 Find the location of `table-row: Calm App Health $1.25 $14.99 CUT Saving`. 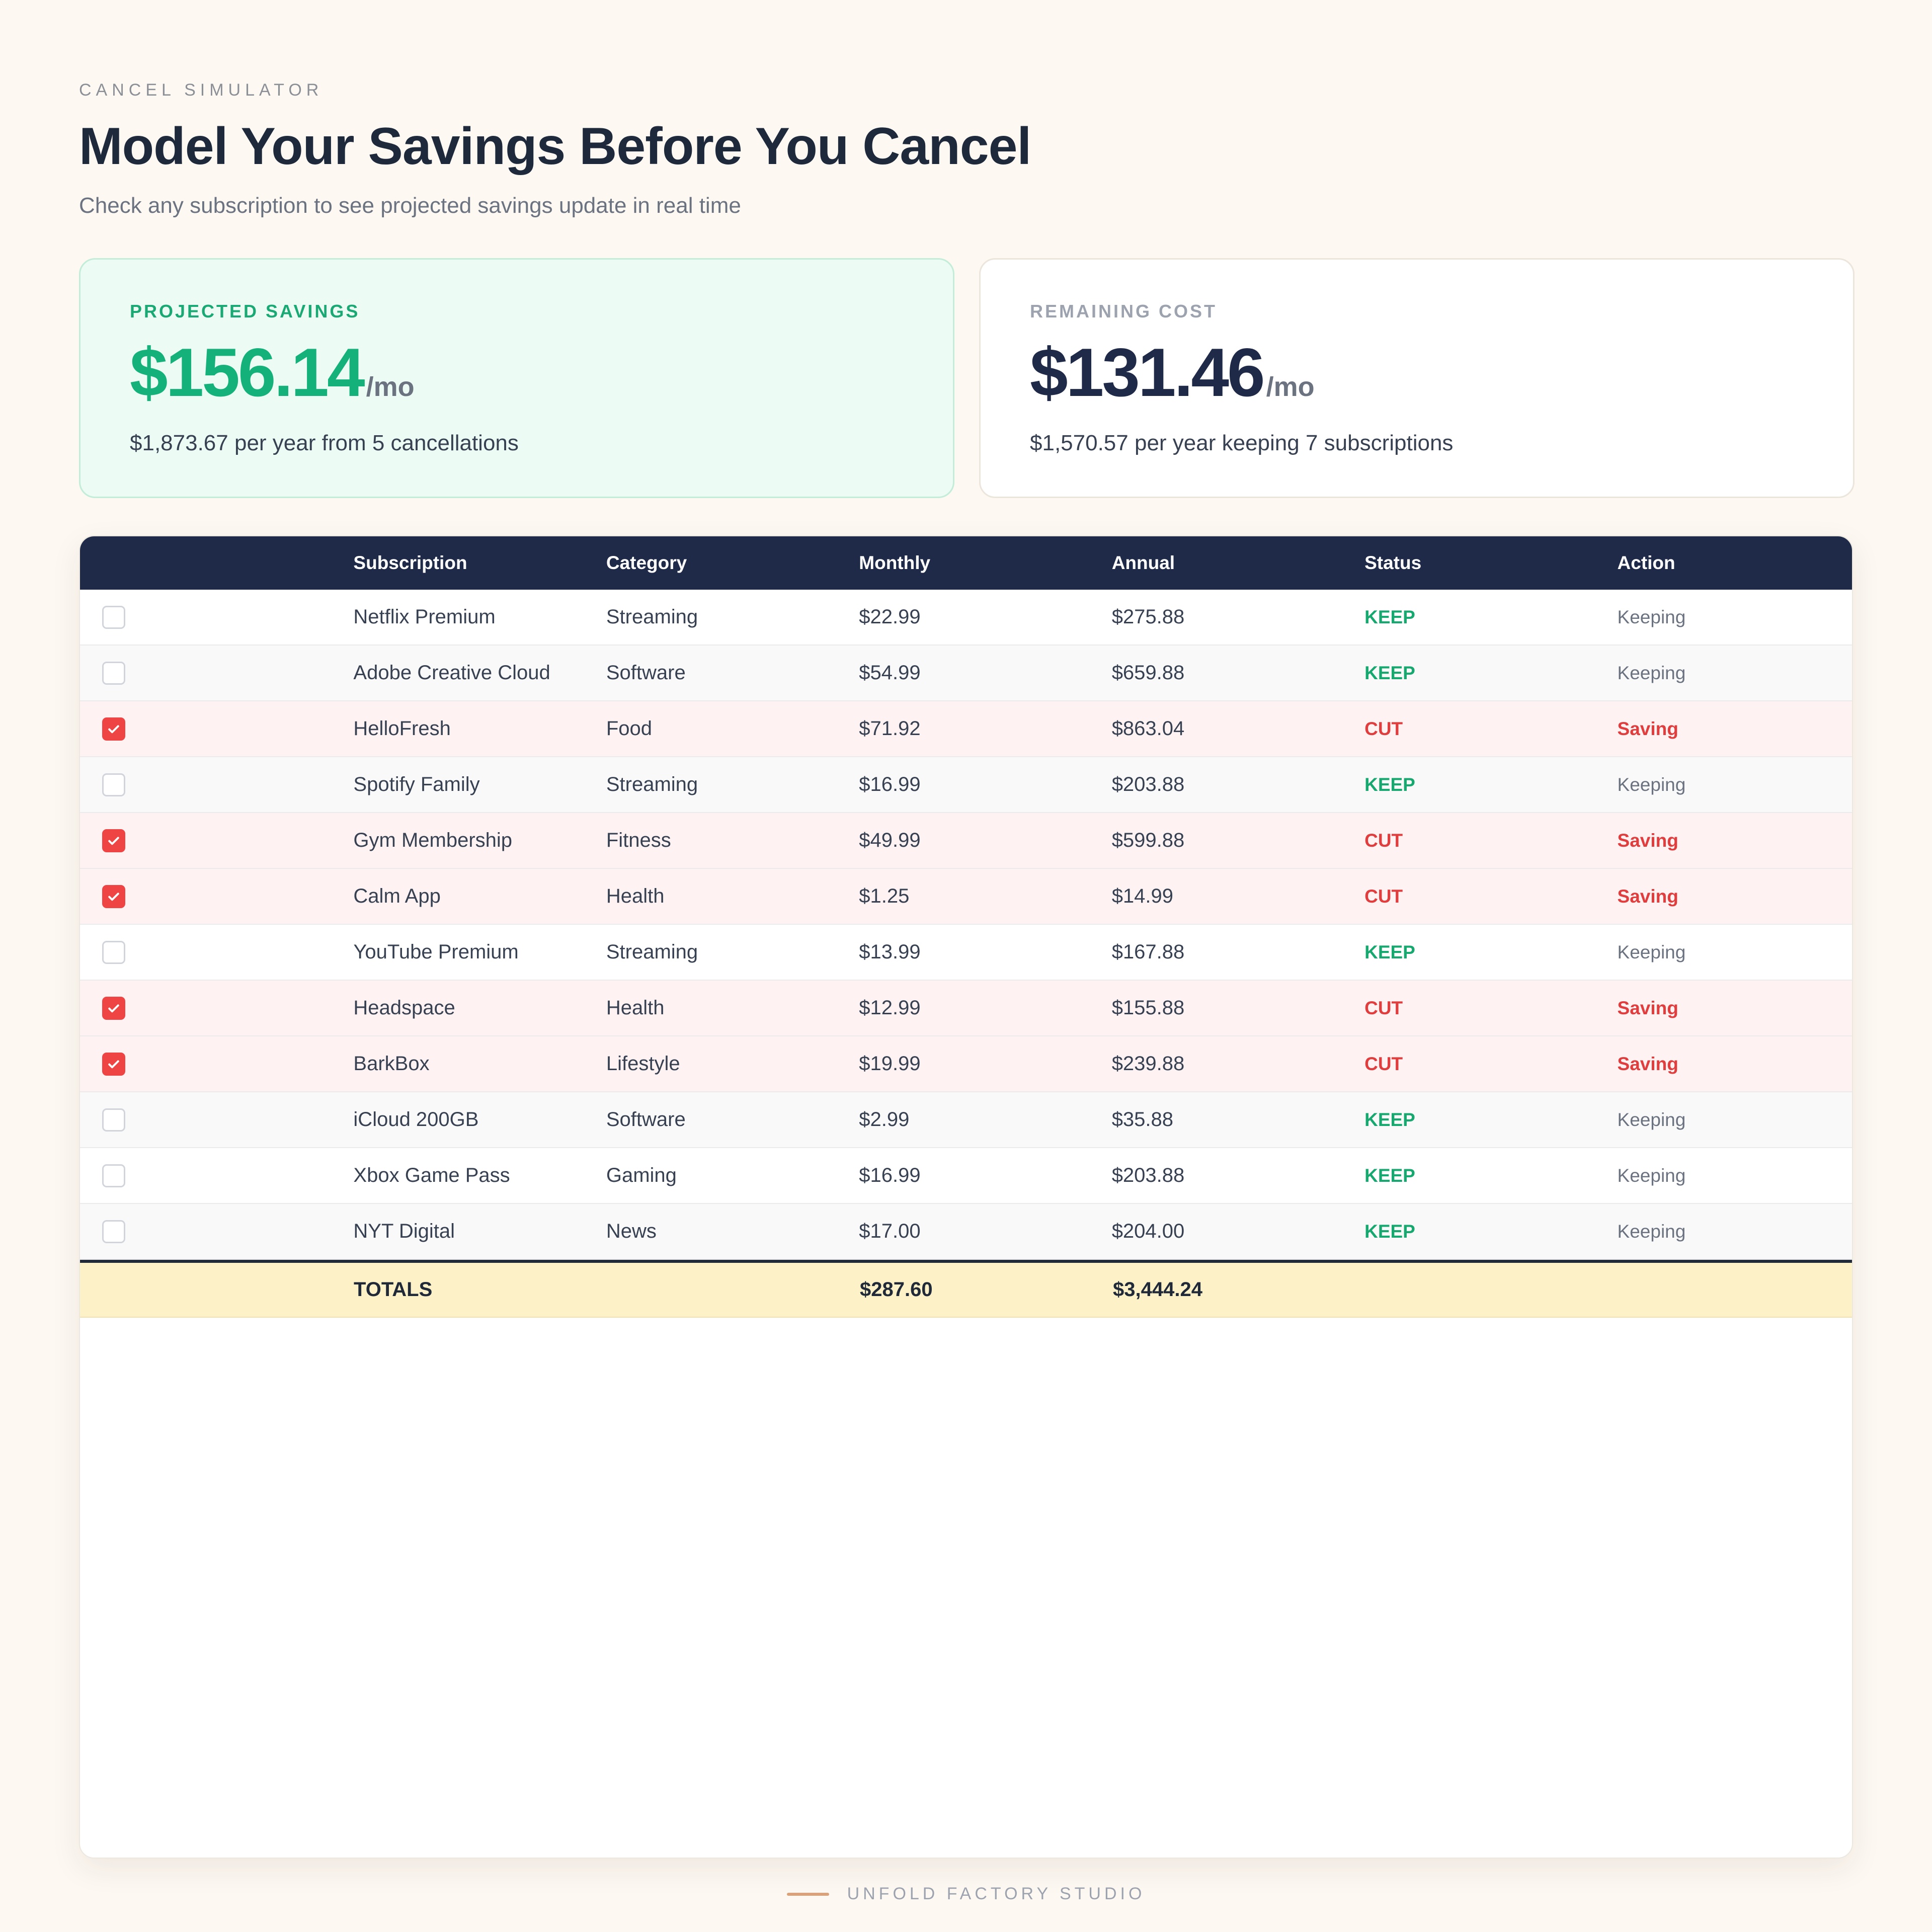

table-row: Calm App Health $1.25 $14.99 CUT Saving is located at coordinates (966, 897).